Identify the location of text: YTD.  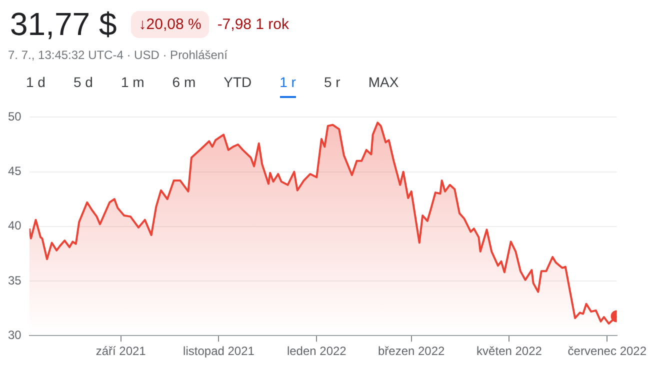
(238, 83).